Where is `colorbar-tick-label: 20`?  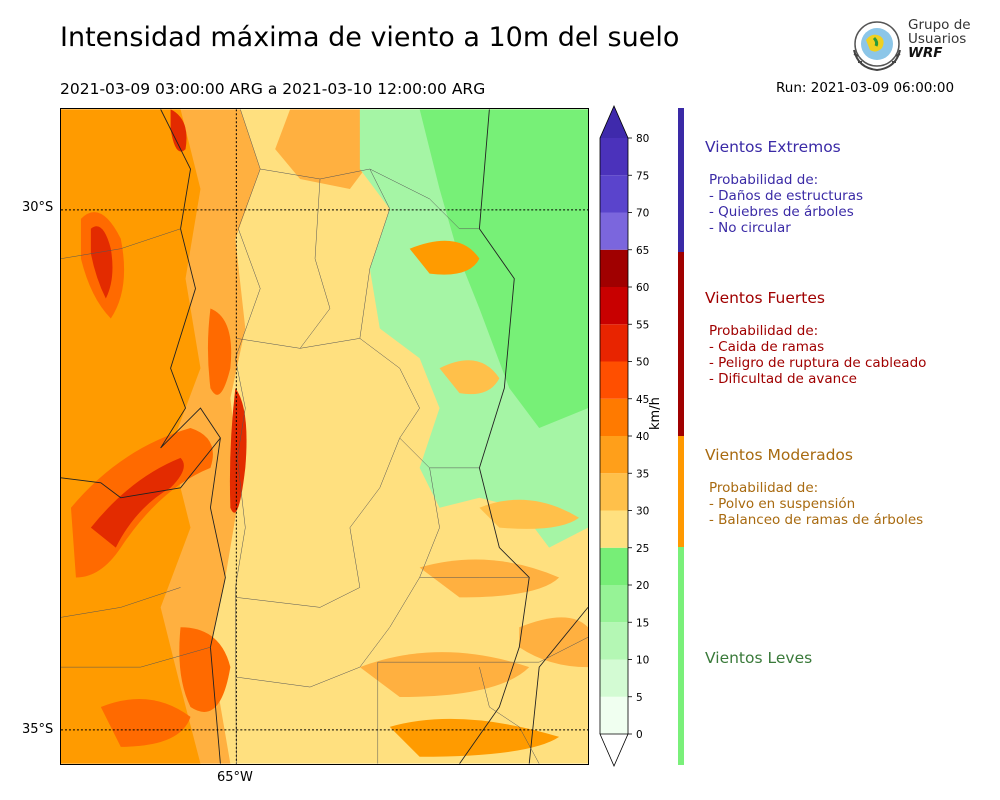 colorbar-tick-label: 20 is located at coordinates (642, 586).